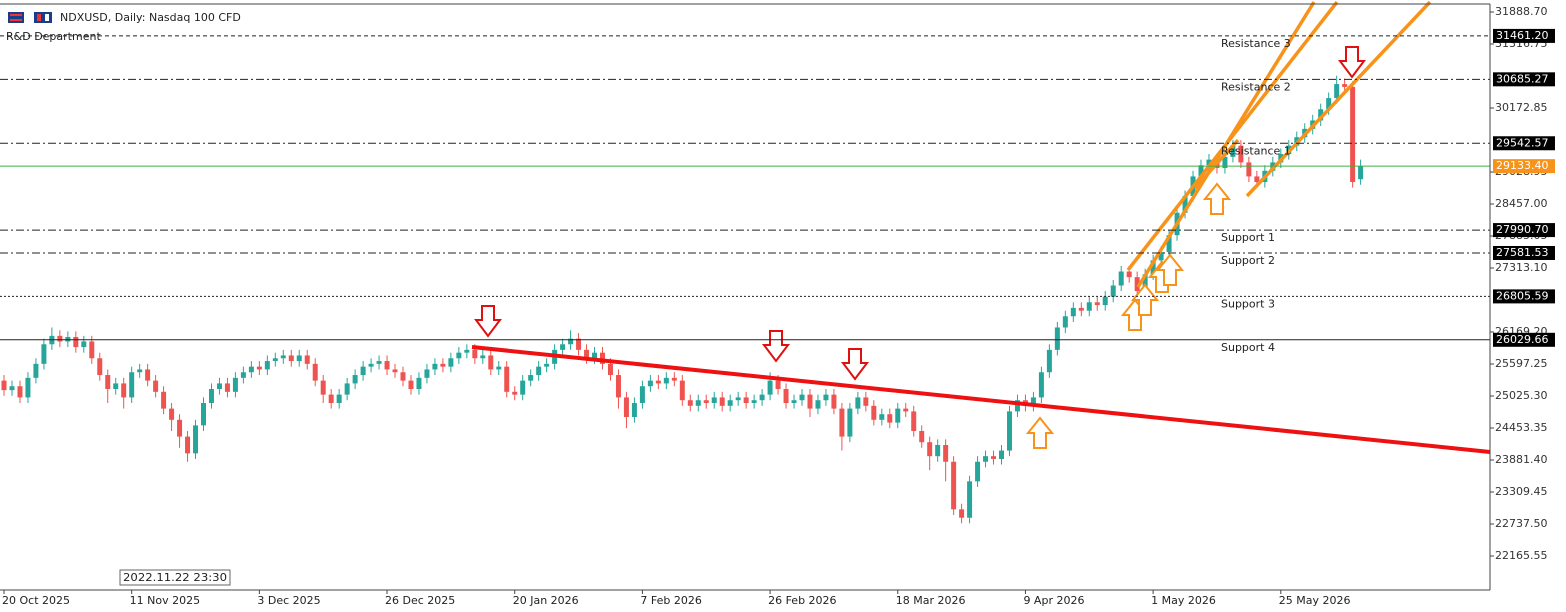  What do you see at coordinates (288, 600) in the screenshot?
I see `x-tick-label: 3 Dec 2025` at bounding box center [288, 600].